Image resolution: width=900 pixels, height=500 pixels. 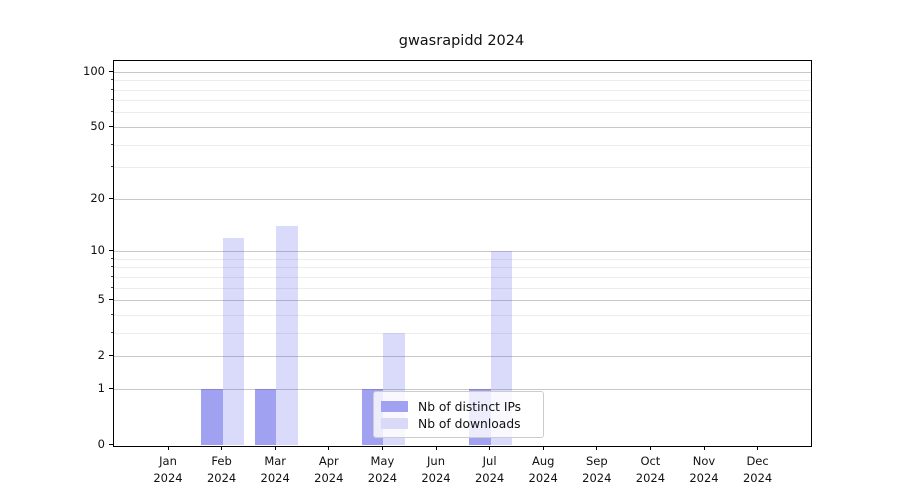 What do you see at coordinates (97, 197) in the screenshot?
I see `y-tick-label: 20` at bounding box center [97, 197].